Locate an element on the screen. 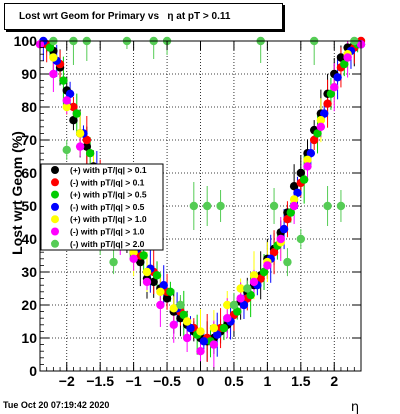 The width and height of the screenshot is (400, 414). x-tick-label: 1 is located at coordinates (267, 381).